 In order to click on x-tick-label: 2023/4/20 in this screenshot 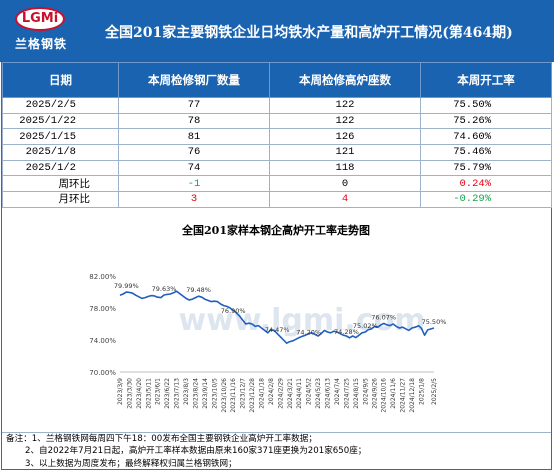, I will do `click(139, 393)`.